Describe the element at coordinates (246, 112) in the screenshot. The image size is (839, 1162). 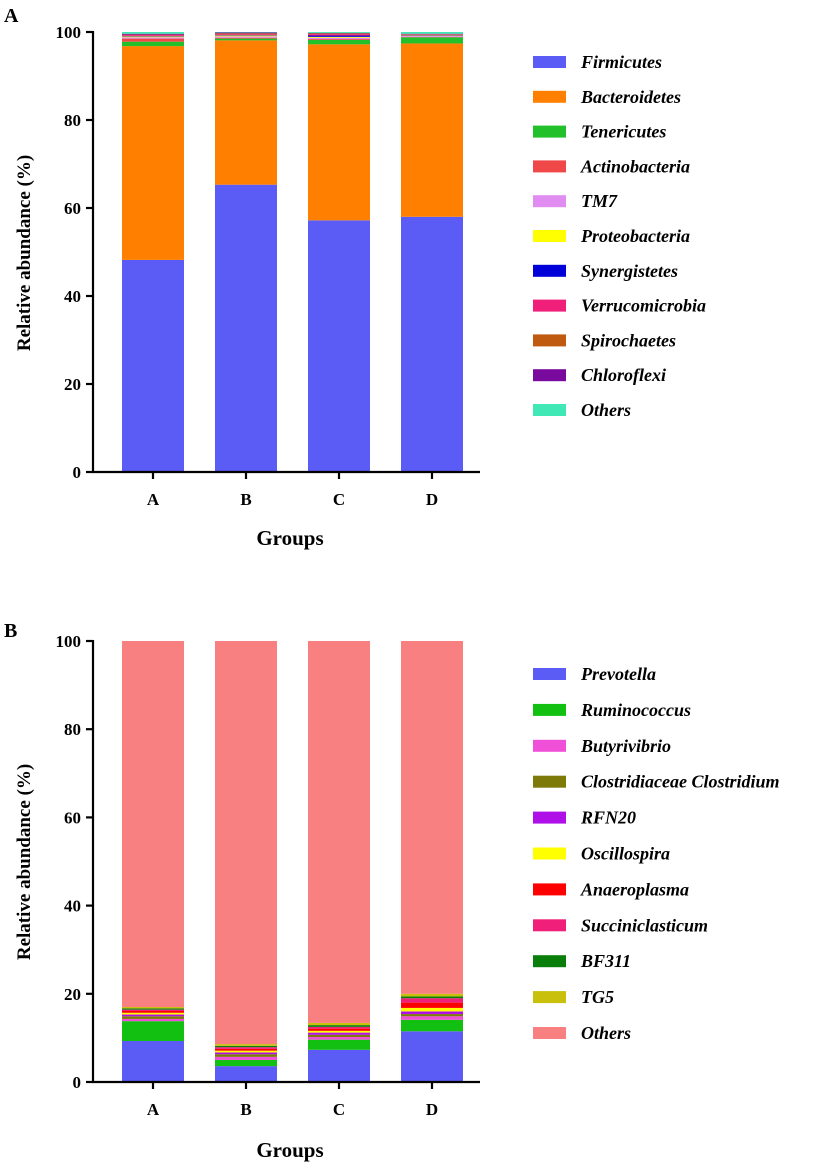
I see `panel-a-bar-b-bacteroidetes` at that location.